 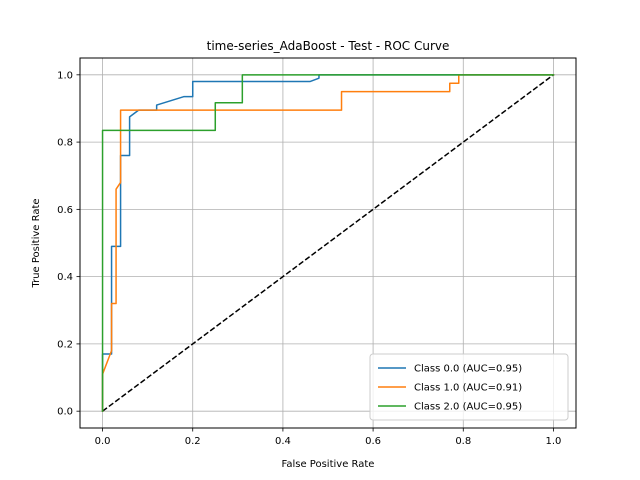 What do you see at coordinates (65, 143) in the screenshot?
I see `y-tick-label: 0.8` at bounding box center [65, 143].